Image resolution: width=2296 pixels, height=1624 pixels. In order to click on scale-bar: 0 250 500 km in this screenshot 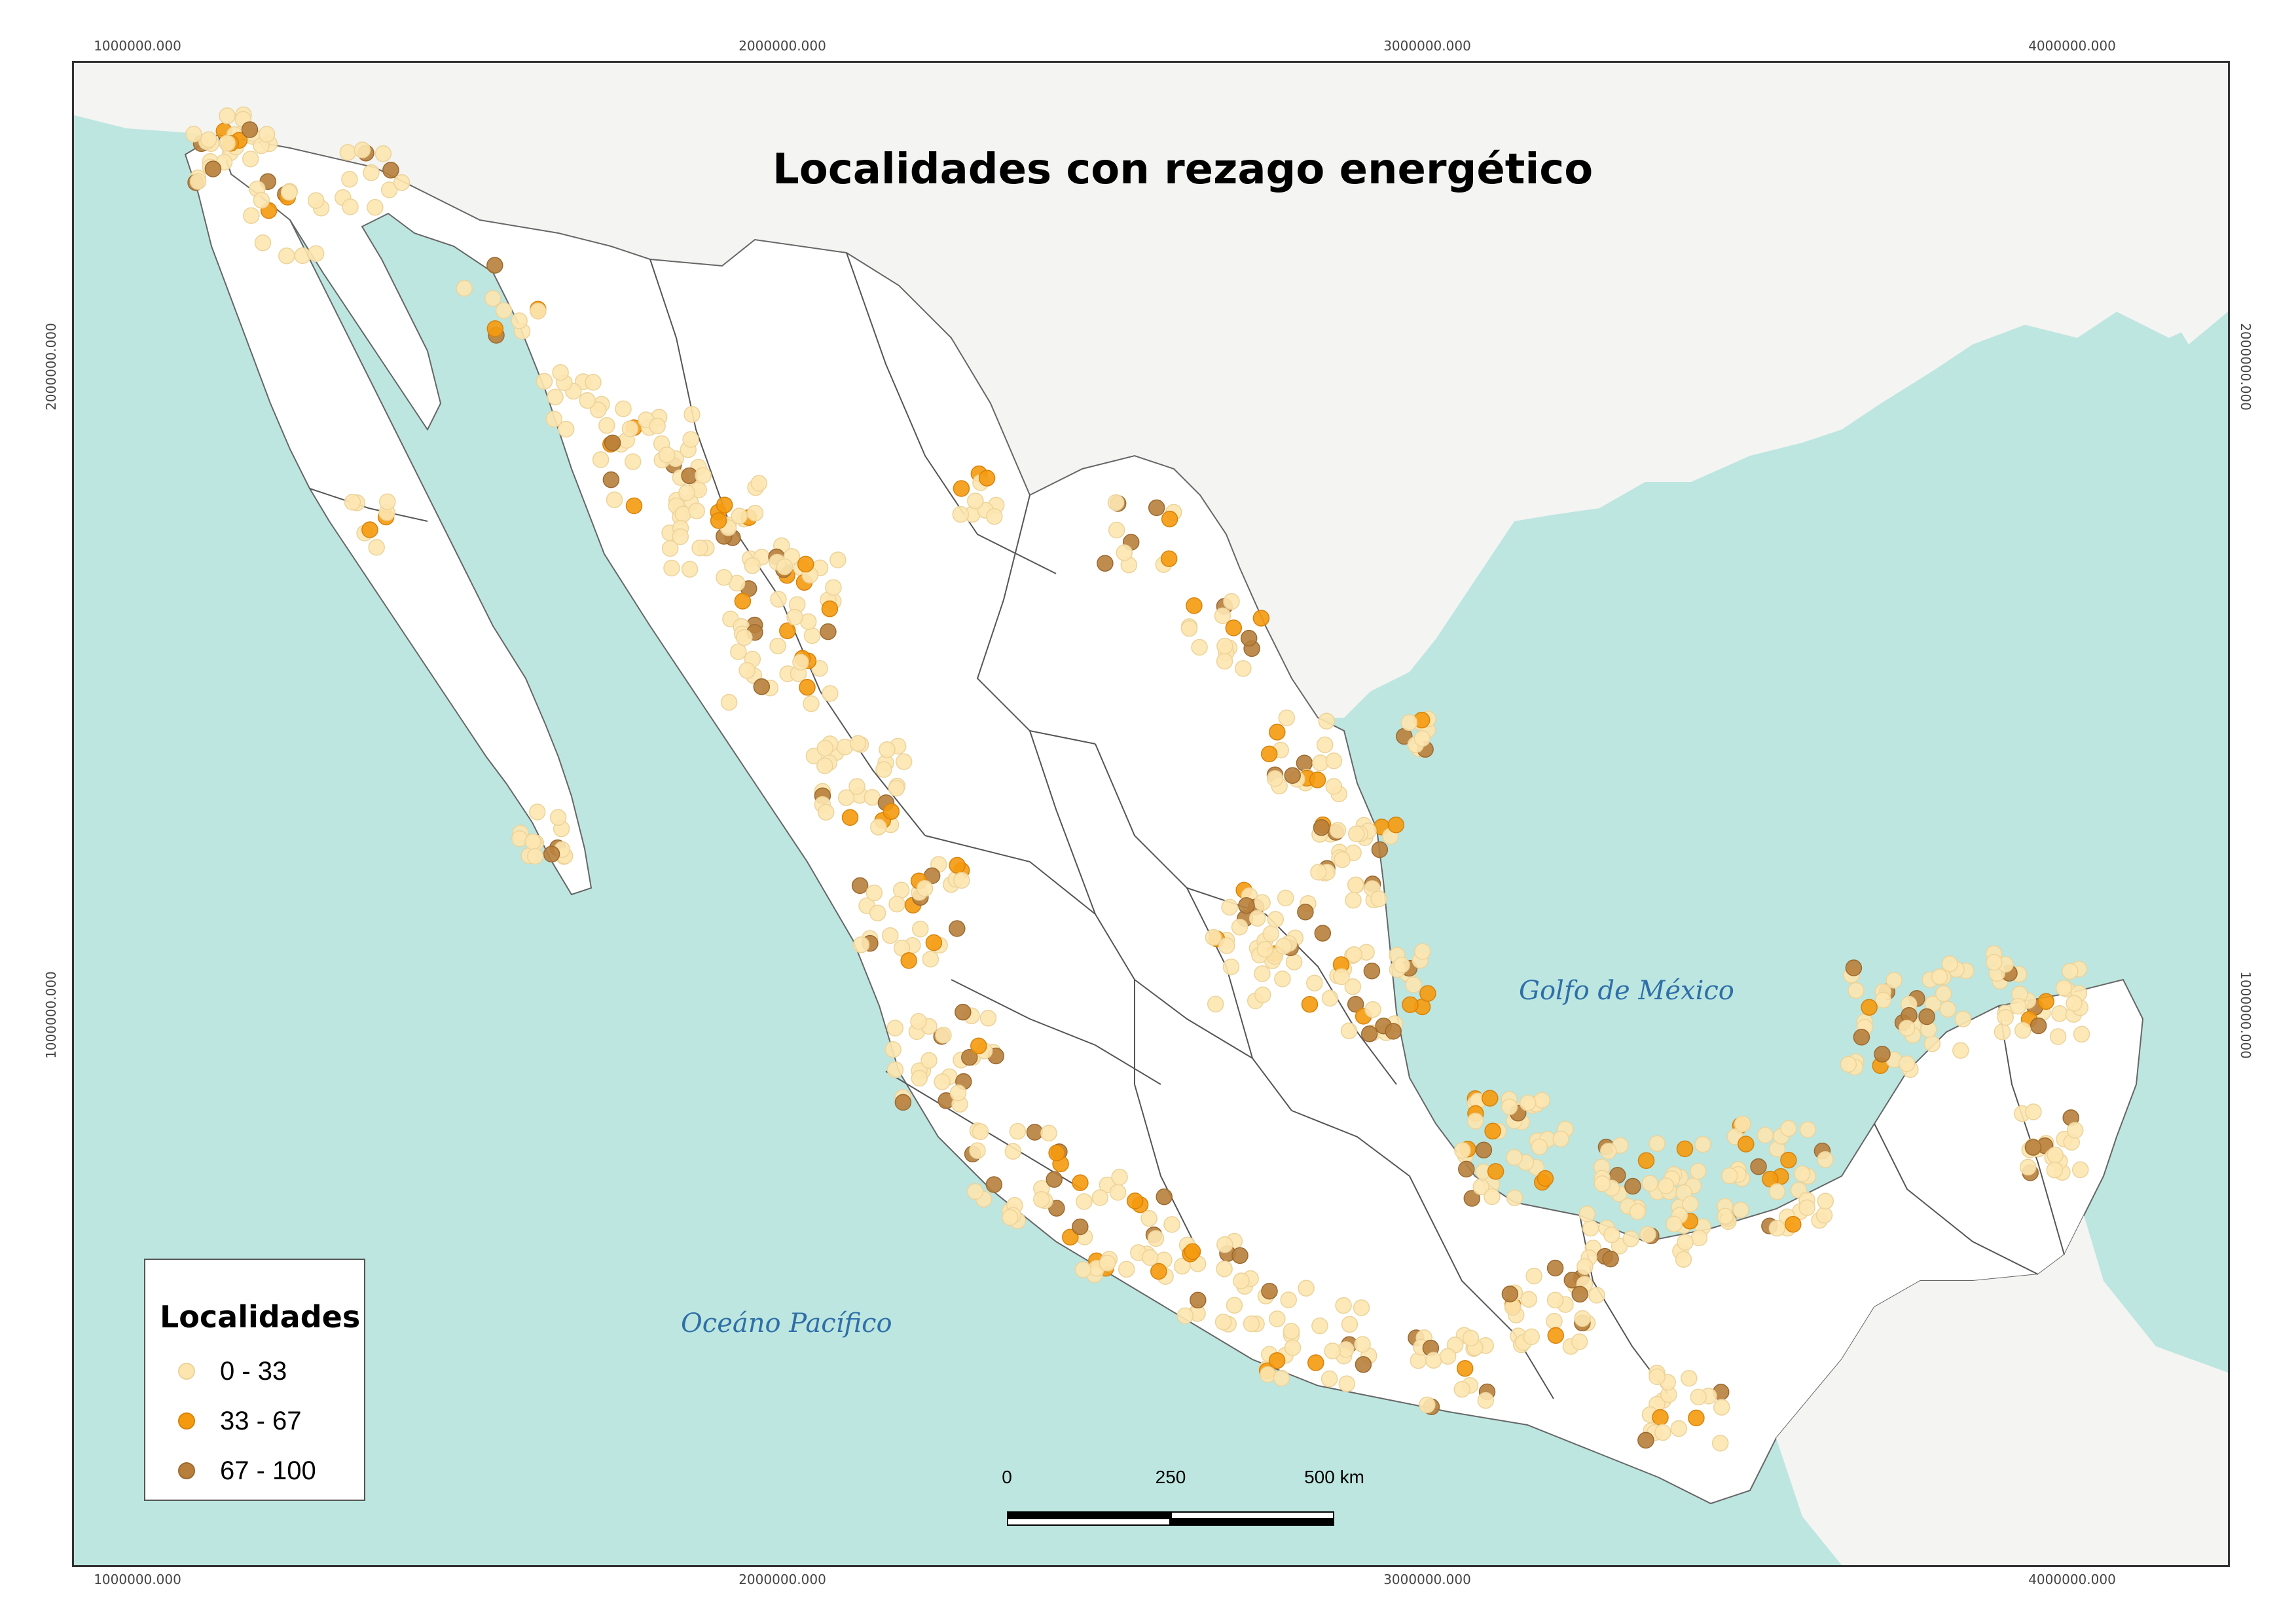, I will do `click(1183, 1503)`.